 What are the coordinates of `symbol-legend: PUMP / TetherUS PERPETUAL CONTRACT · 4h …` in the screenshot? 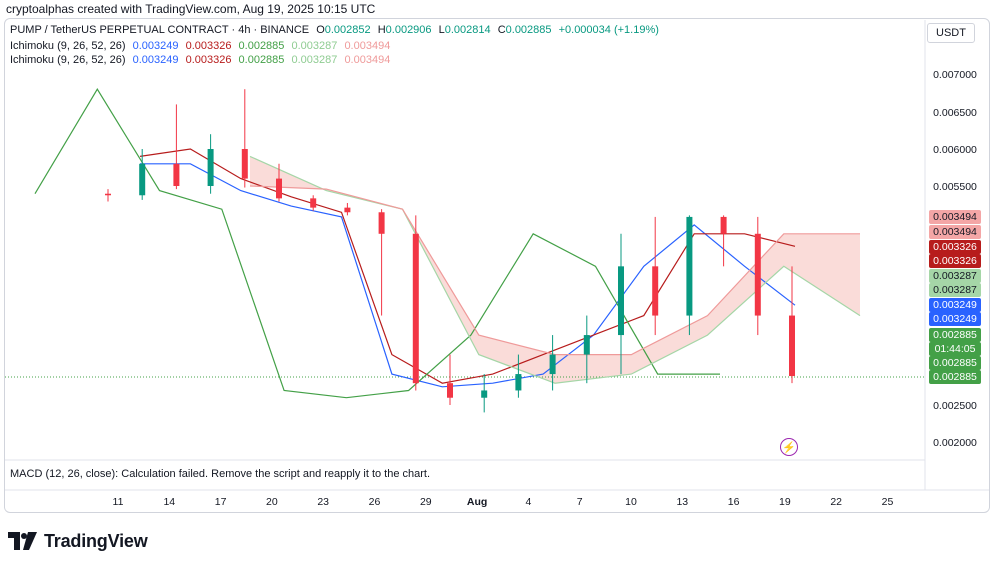 It's located at (336, 30).